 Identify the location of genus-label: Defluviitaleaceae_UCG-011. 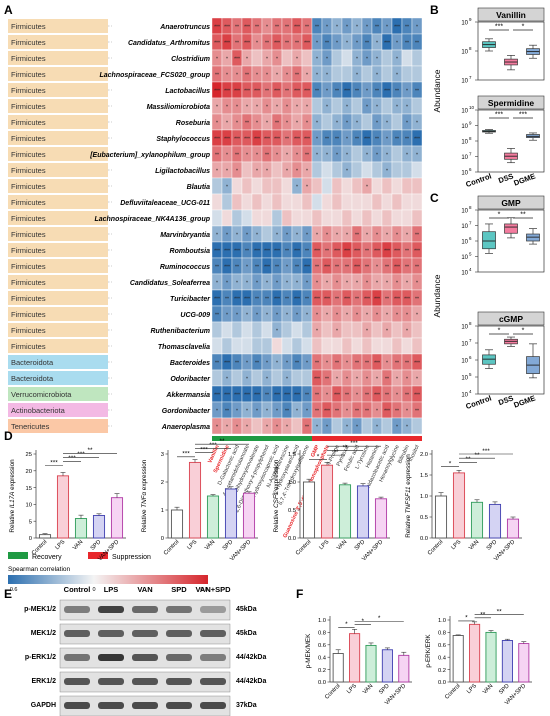
(165, 203).